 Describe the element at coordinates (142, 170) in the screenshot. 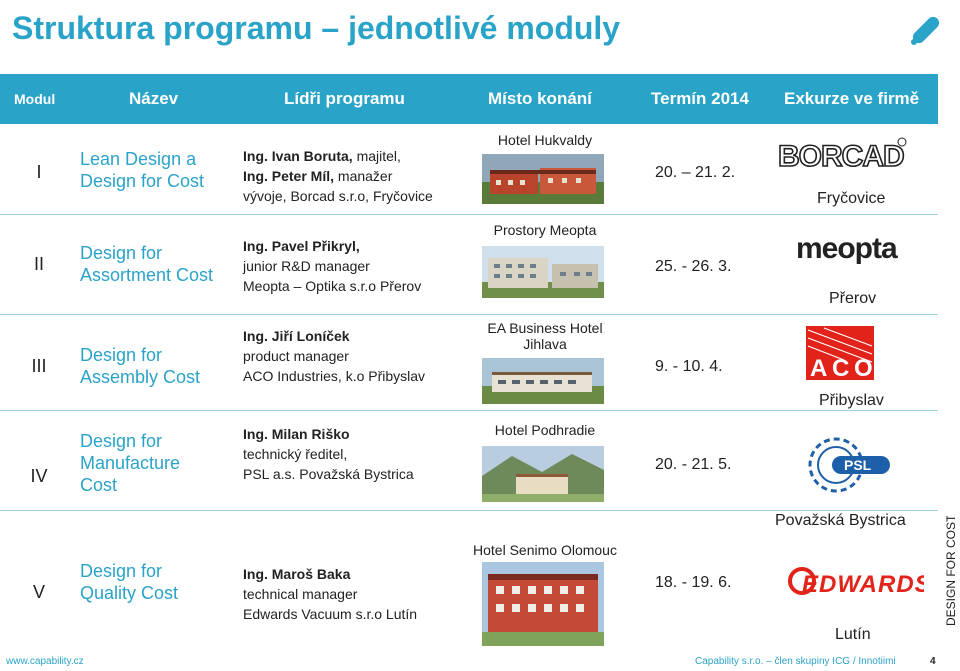

I see `module-name: Lean Design a Design for Cost` at that location.